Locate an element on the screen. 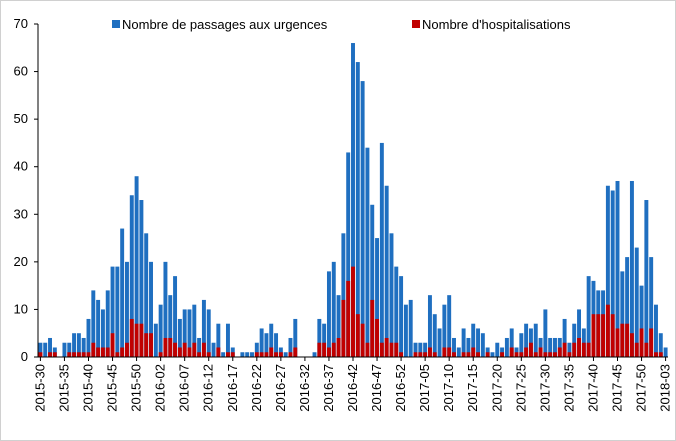 This screenshot has height=441, width=676. x-tick-label: 2017-40 is located at coordinates (592, 388).